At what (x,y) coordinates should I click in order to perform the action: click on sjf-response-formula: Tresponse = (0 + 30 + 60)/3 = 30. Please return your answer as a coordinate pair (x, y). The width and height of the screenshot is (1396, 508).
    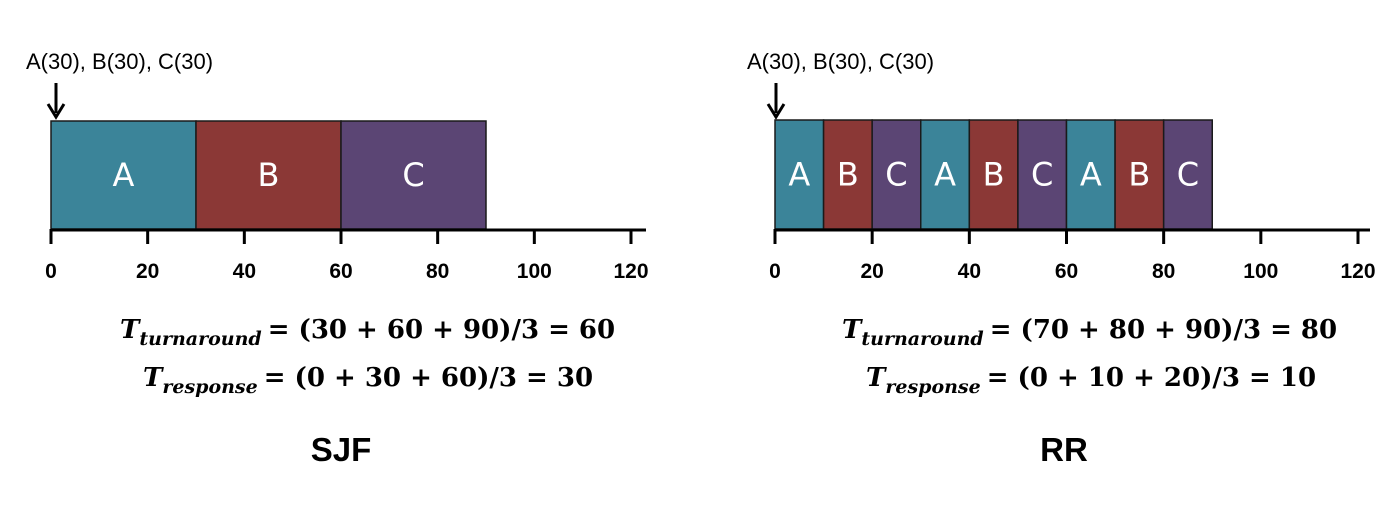
    Looking at the image, I should click on (368, 380).